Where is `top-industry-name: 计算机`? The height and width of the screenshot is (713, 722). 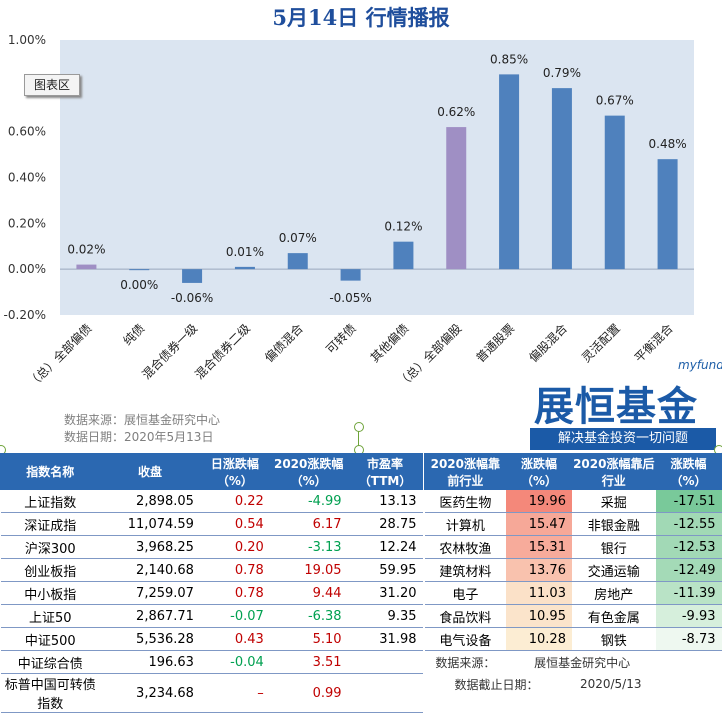 top-industry-name: 计算机 is located at coordinates (465, 524).